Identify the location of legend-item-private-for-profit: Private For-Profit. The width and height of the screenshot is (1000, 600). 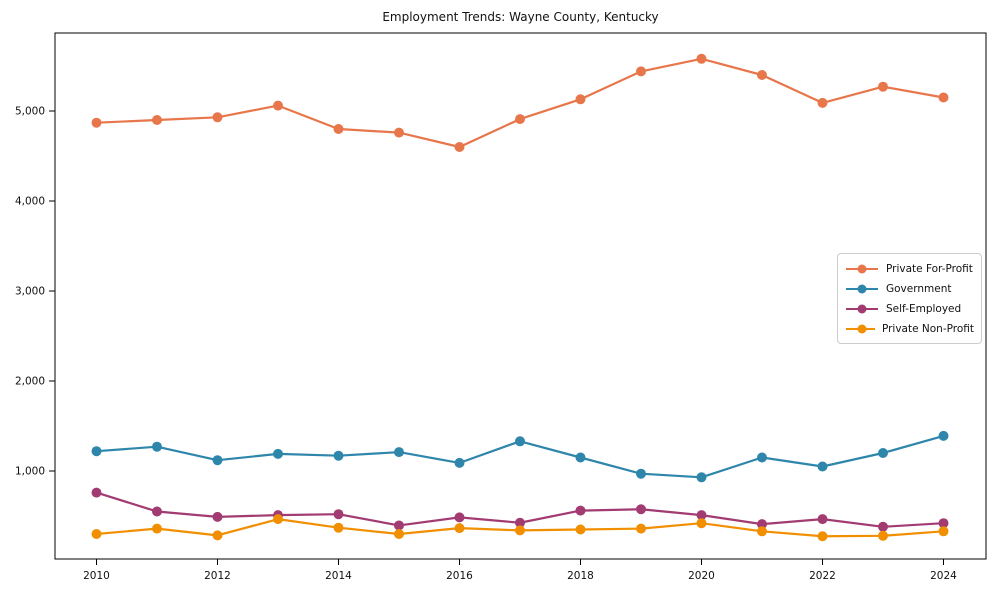
(909, 269).